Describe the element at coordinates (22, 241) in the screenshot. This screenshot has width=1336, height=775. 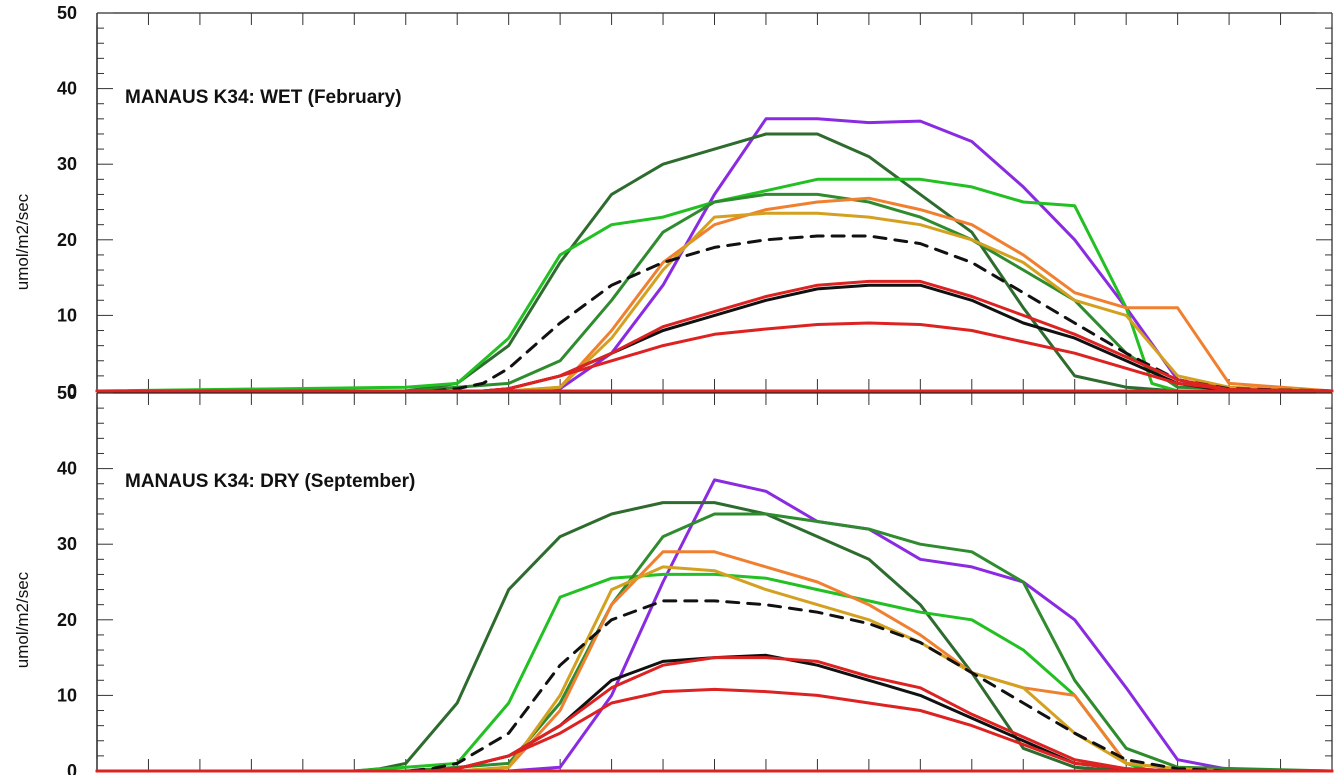
I see `wet-panel-ylabel: umol/m2/sec` at that location.